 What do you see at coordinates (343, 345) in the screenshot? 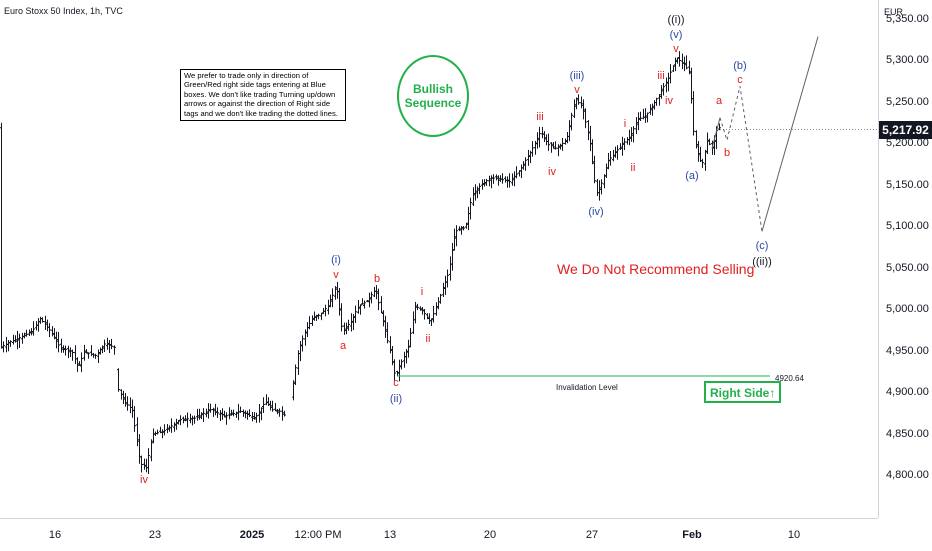
I see `wave-label: a` at bounding box center [343, 345].